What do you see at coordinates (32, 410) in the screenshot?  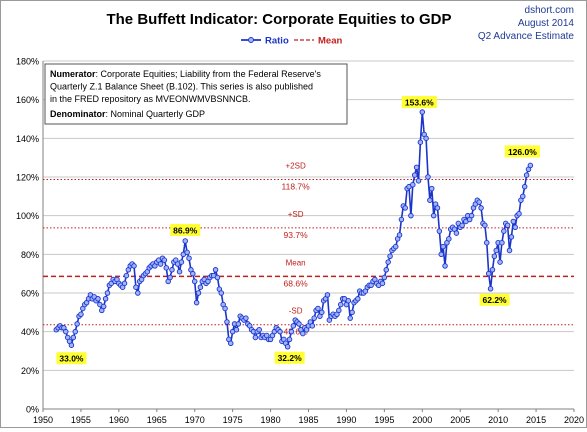 I see `y-tick-label: 0%` at bounding box center [32, 410].